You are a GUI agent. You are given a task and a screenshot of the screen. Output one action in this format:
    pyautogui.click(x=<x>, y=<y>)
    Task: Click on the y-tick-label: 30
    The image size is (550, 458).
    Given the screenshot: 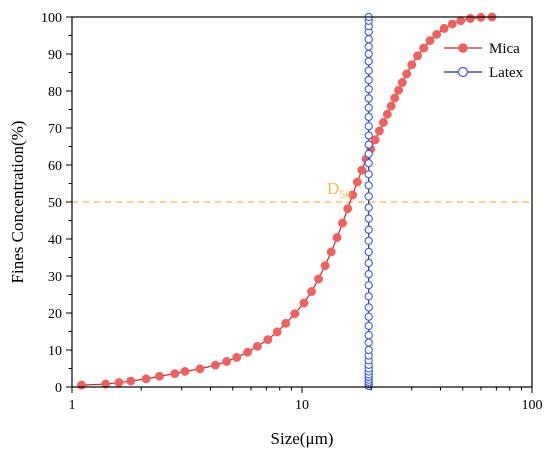 What is the action you would take?
    pyautogui.click(x=55, y=277)
    